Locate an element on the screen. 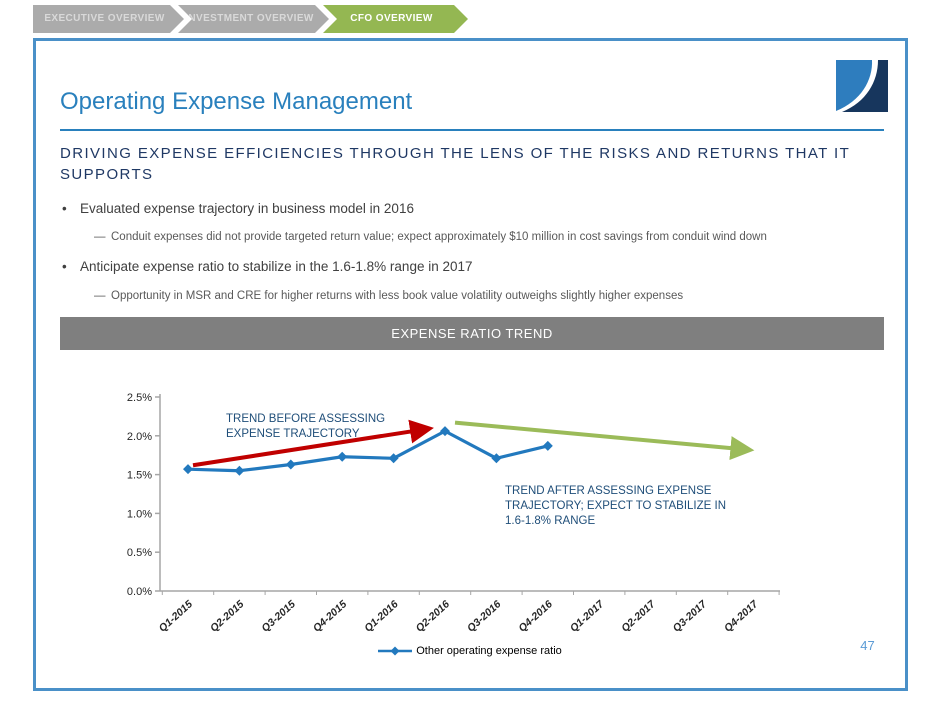  y-tick-label: 0.0% is located at coordinates (139, 592).